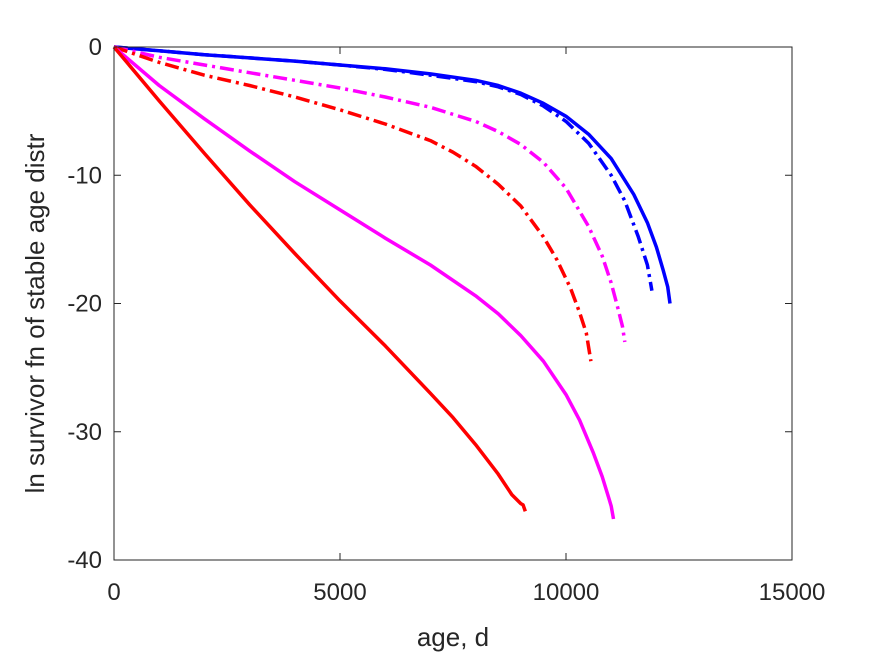 This screenshot has width=875, height=656. I want to click on y-tick-label: -10, so click(84, 175).